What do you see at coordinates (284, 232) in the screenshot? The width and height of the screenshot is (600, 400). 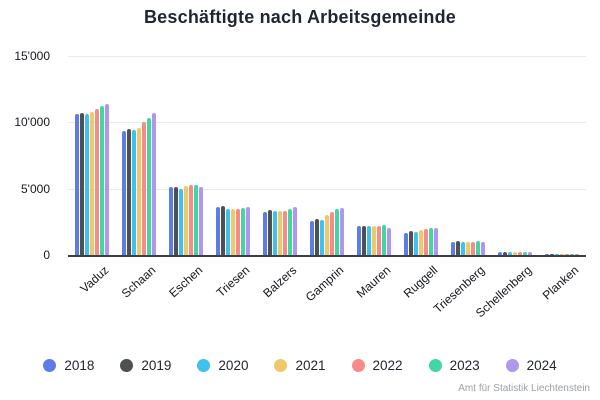 I see `bar-balzers-2022` at bounding box center [284, 232].